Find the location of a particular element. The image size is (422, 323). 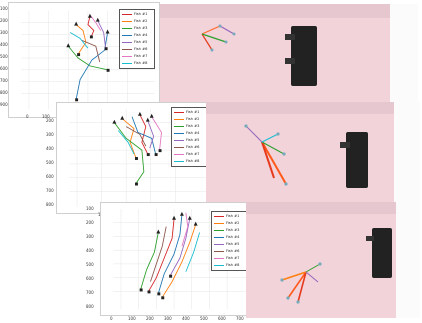

x-tick-label: 200 is located at coordinates (150, 318).